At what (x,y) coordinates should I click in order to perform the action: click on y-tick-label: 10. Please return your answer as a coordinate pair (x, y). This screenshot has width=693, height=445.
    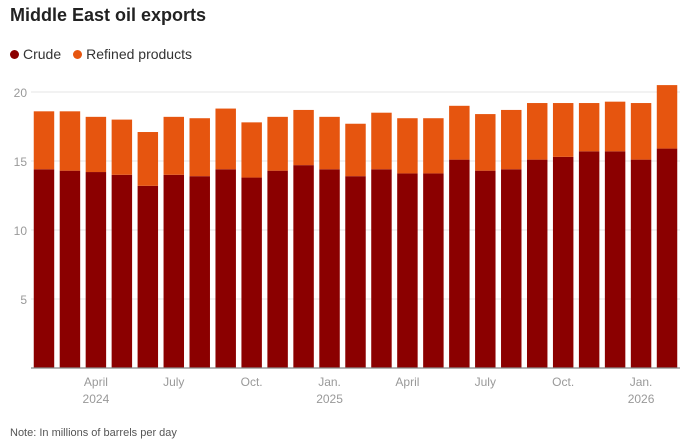
    Looking at the image, I should click on (21, 231).